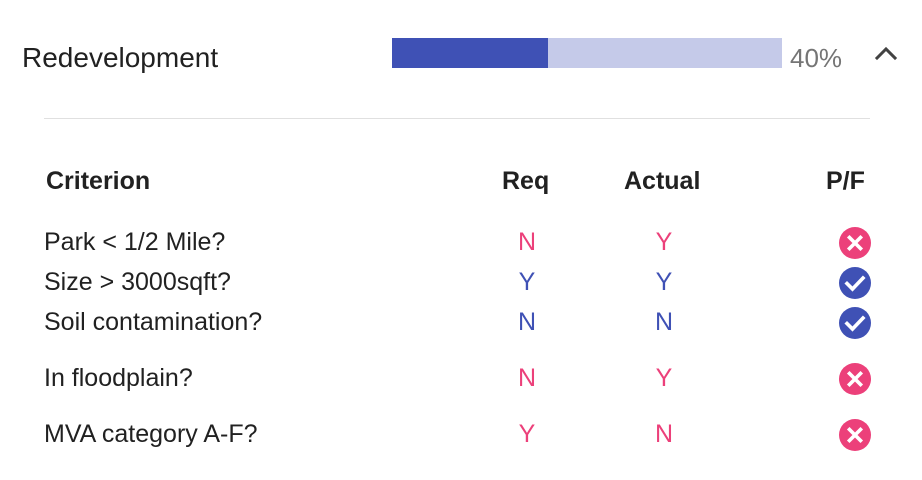  What do you see at coordinates (461, 242) in the screenshot?
I see `table-row: Park < 1/2 Mile? N Y` at bounding box center [461, 242].